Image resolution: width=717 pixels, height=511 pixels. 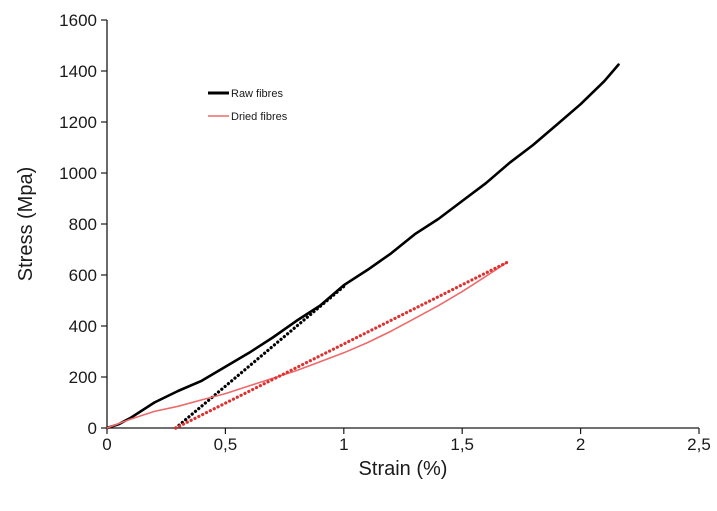 I want to click on y-tick-label: 1000, so click(x=78, y=173).